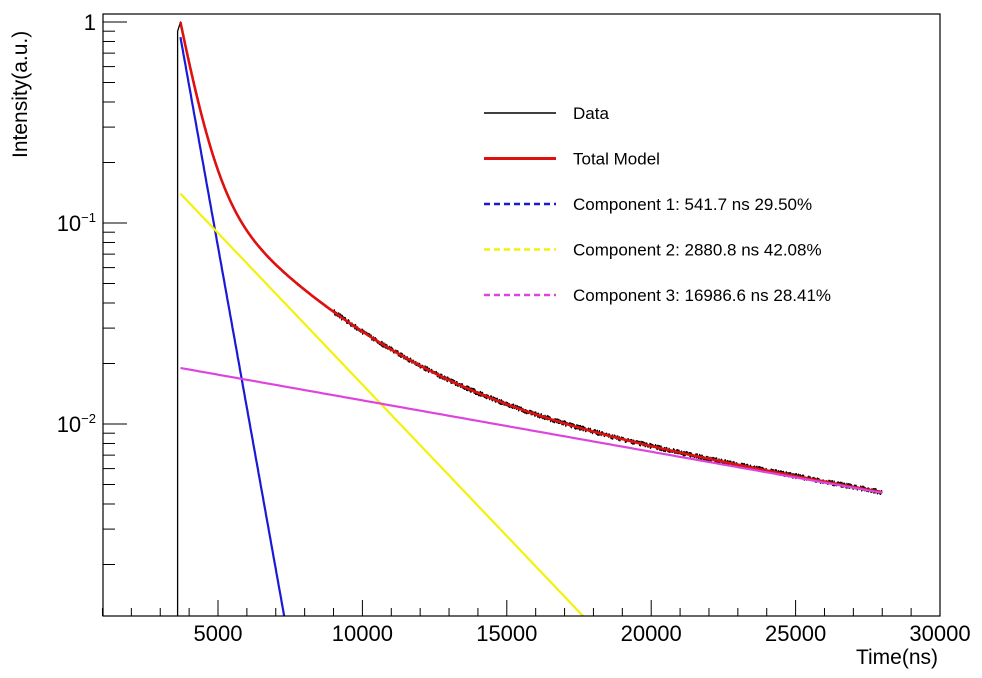 Image resolution: width=982 pixels, height=678 pixels. Describe the element at coordinates (897, 657) in the screenshot. I see `x-axis-title: Time(ns)` at that location.